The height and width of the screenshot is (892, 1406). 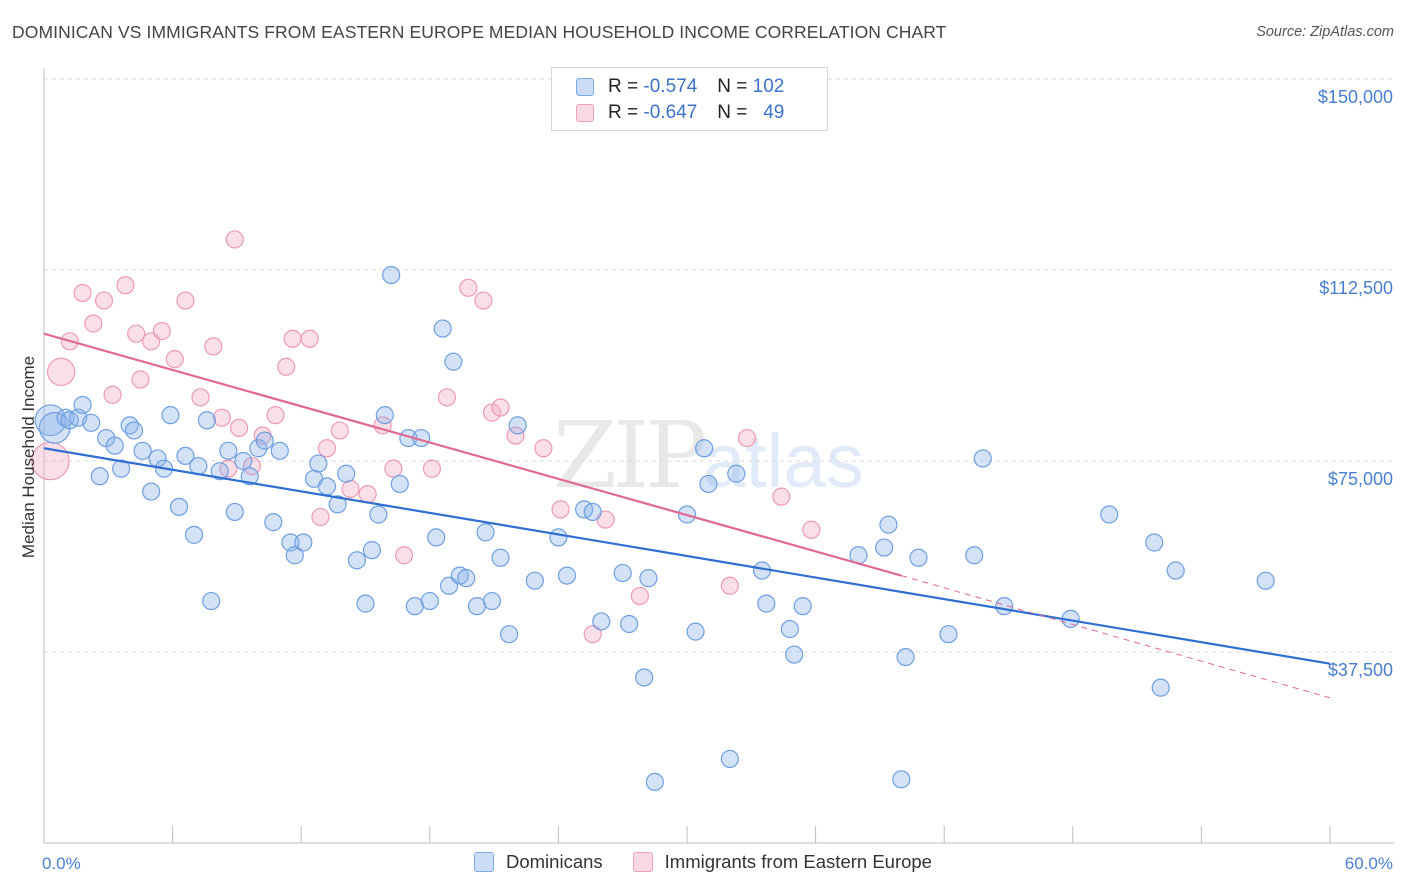 I want to click on y-axis-title: Median Household Income, so click(x=28, y=457).